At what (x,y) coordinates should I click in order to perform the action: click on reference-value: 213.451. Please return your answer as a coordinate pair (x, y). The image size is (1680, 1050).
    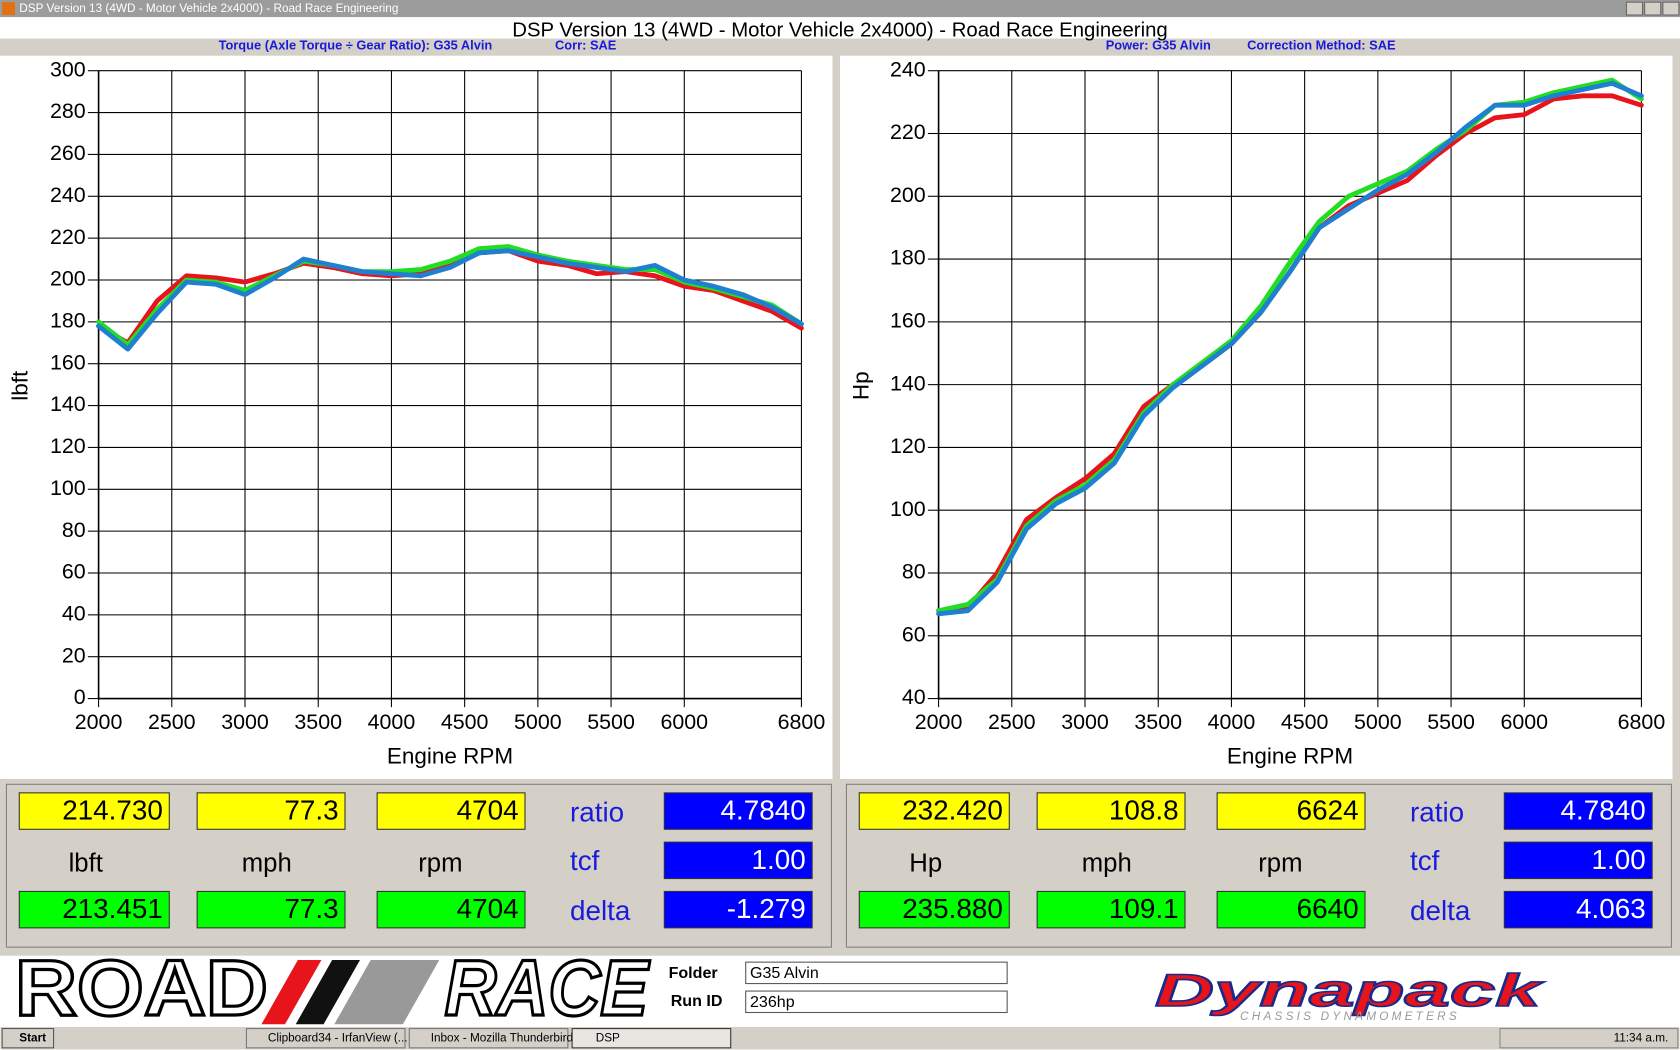
    Looking at the image, I should click on (112, 908).